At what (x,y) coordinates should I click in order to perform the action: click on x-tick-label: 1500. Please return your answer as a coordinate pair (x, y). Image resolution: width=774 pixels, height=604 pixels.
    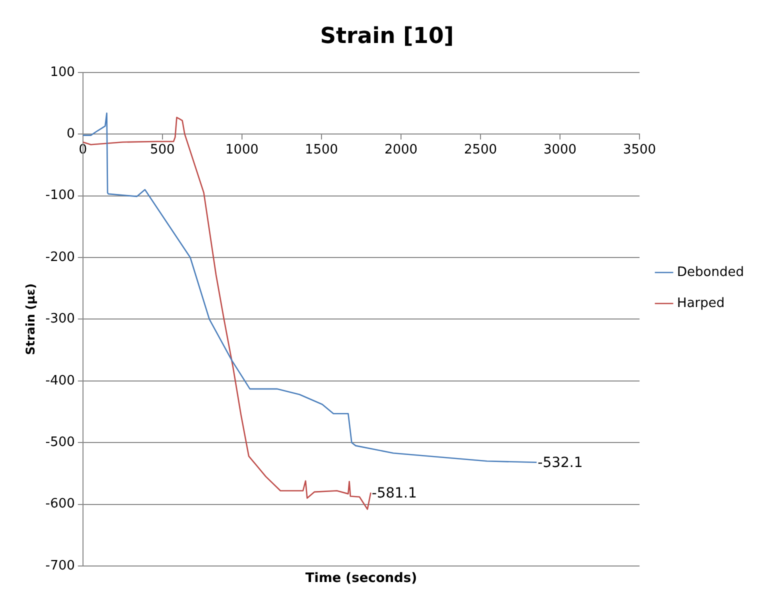
    Looking at the image, I should click on (321, 150).